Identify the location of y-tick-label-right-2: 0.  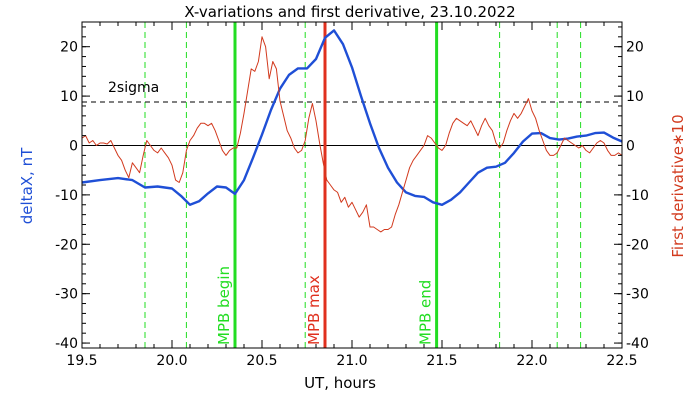
(630, 146).